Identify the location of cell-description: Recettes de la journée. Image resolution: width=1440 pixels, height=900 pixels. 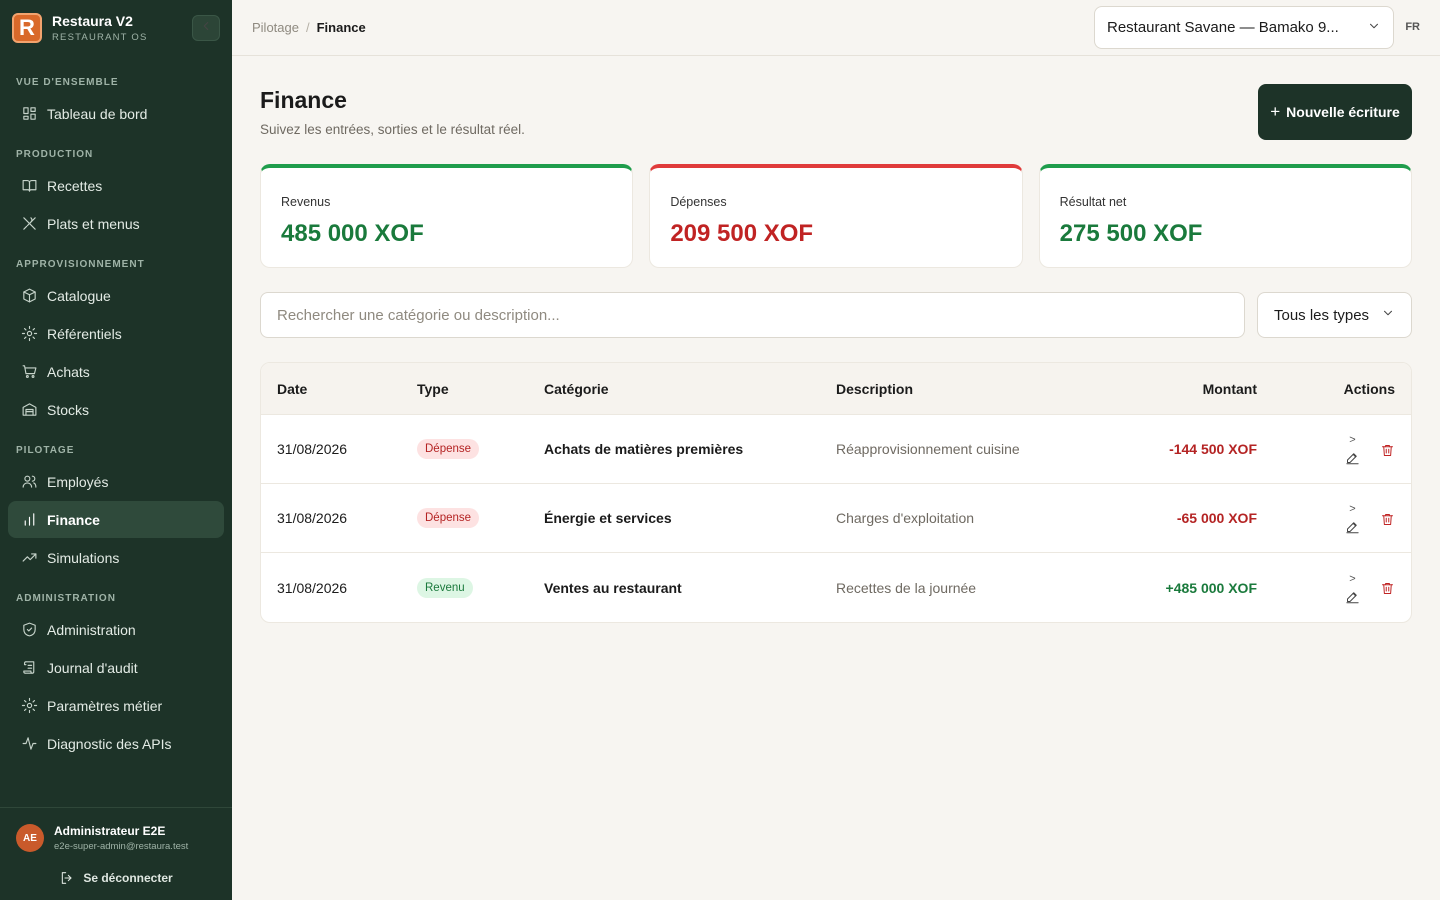
(906, 587).